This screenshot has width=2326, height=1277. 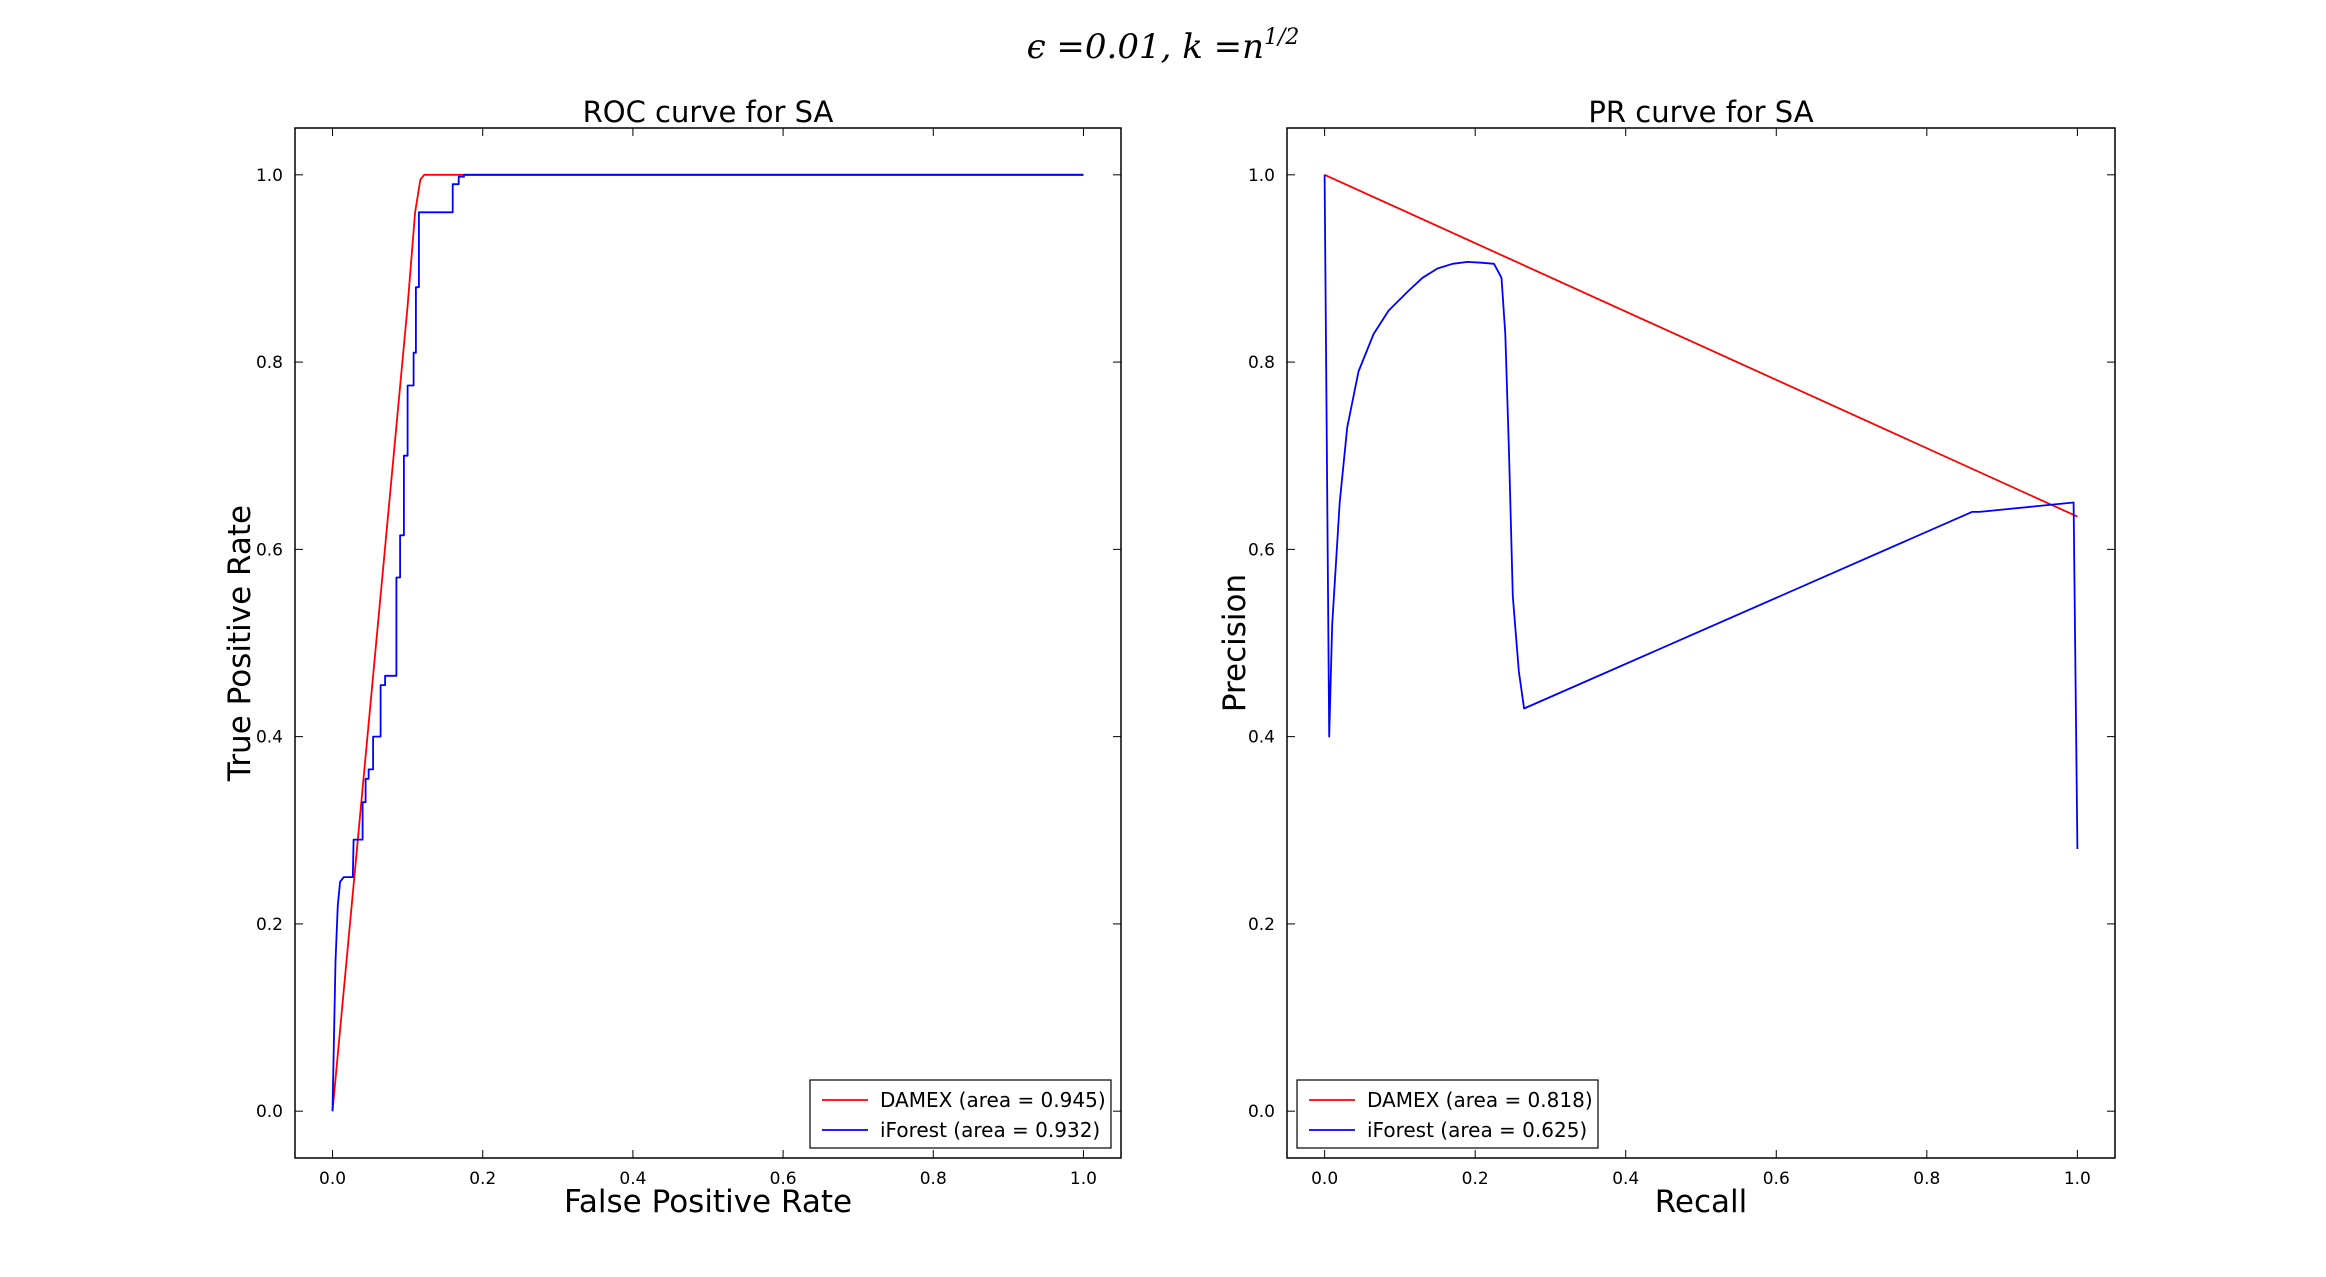 I want to click on suptitle-text: ϵ =0.01, k =n, so click(x=1145, y=47).